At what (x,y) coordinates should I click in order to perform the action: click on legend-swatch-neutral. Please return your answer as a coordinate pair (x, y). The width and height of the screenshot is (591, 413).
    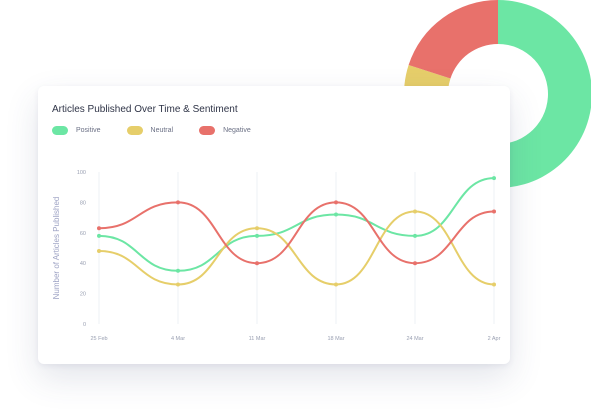
    Looking at the image, I should click on (134, 130).